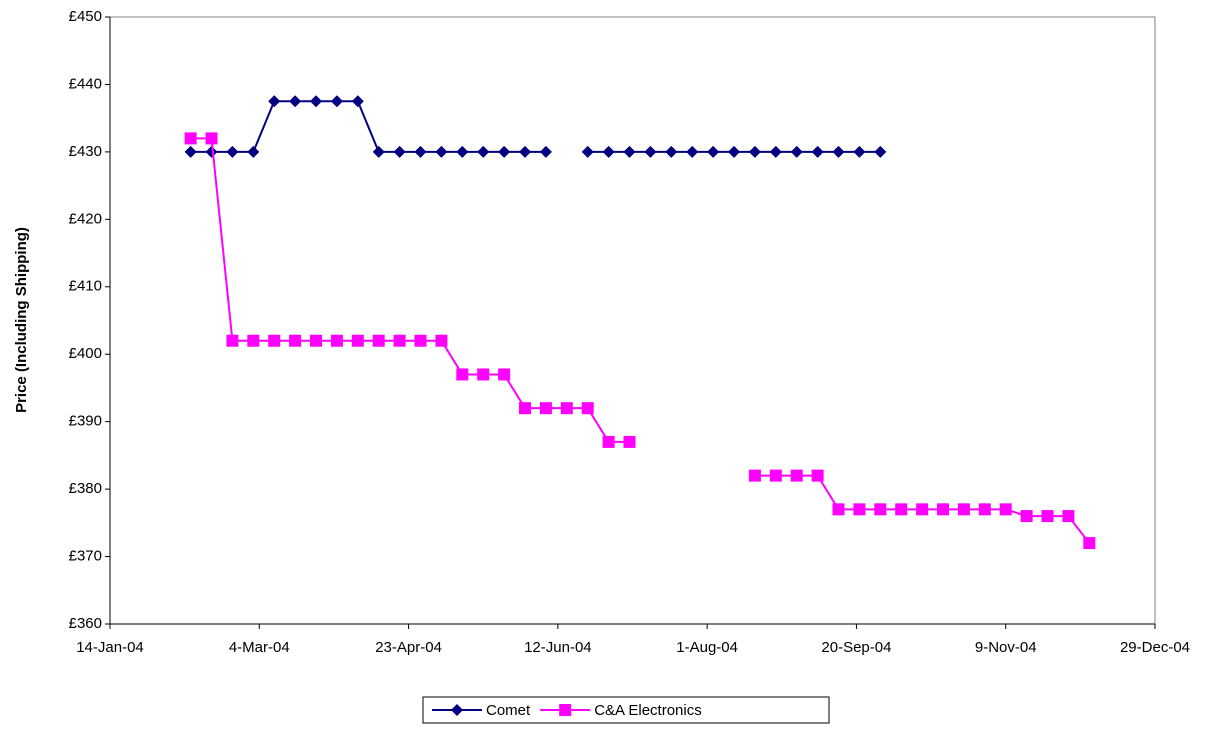 Image resolution: width=1217 pixels, height=730 pixels. What do you see at coordinates (85, 421) in the screenshot?
I see `y-tick-label: £390` at bounding box center [85, 421].